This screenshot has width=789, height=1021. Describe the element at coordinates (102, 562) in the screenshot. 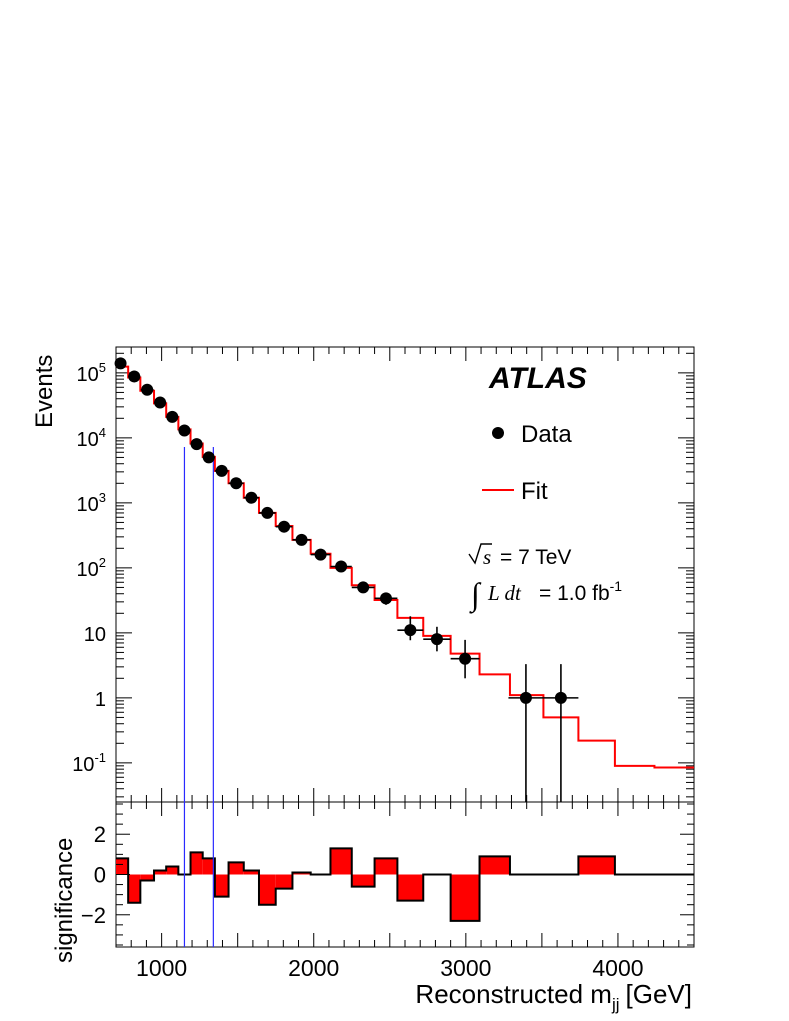

I see `y-tick-label-exponent: 2` at that location.